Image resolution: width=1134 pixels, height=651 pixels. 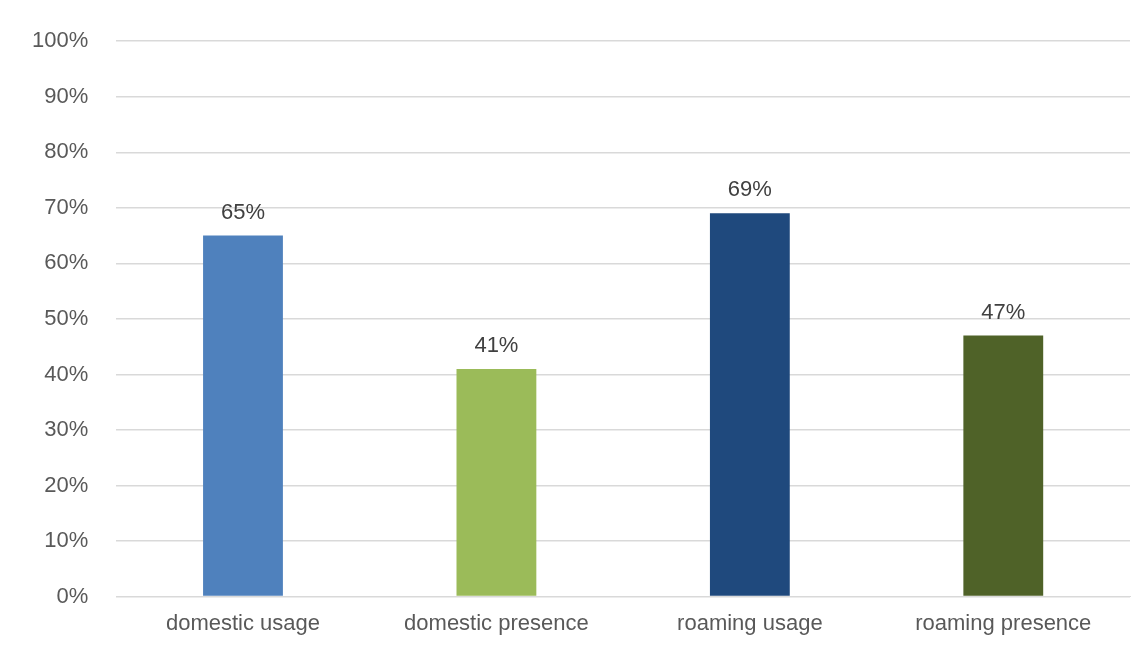 I want to click on y-tick-label: 90%, so click(x=66, y=95).